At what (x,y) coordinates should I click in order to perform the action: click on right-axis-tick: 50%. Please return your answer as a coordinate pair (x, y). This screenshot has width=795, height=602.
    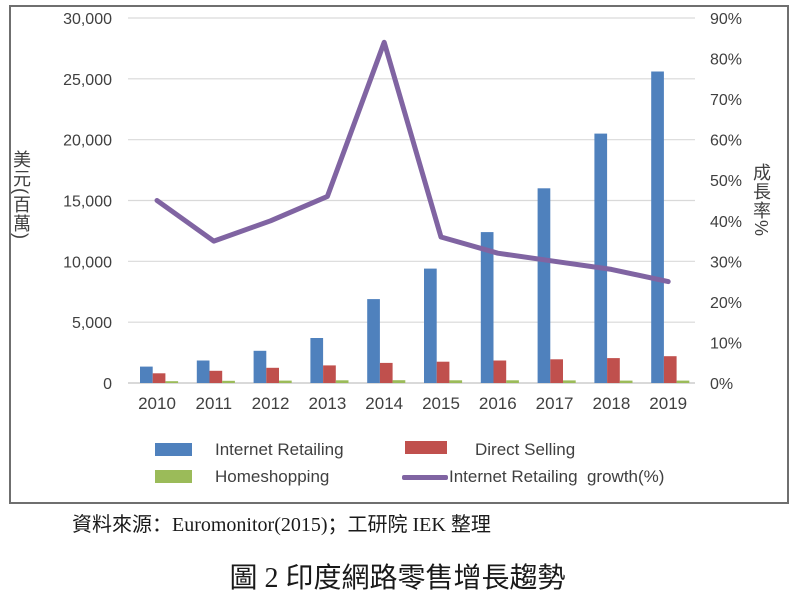
    Looking at the image, I should click on (726, 181).